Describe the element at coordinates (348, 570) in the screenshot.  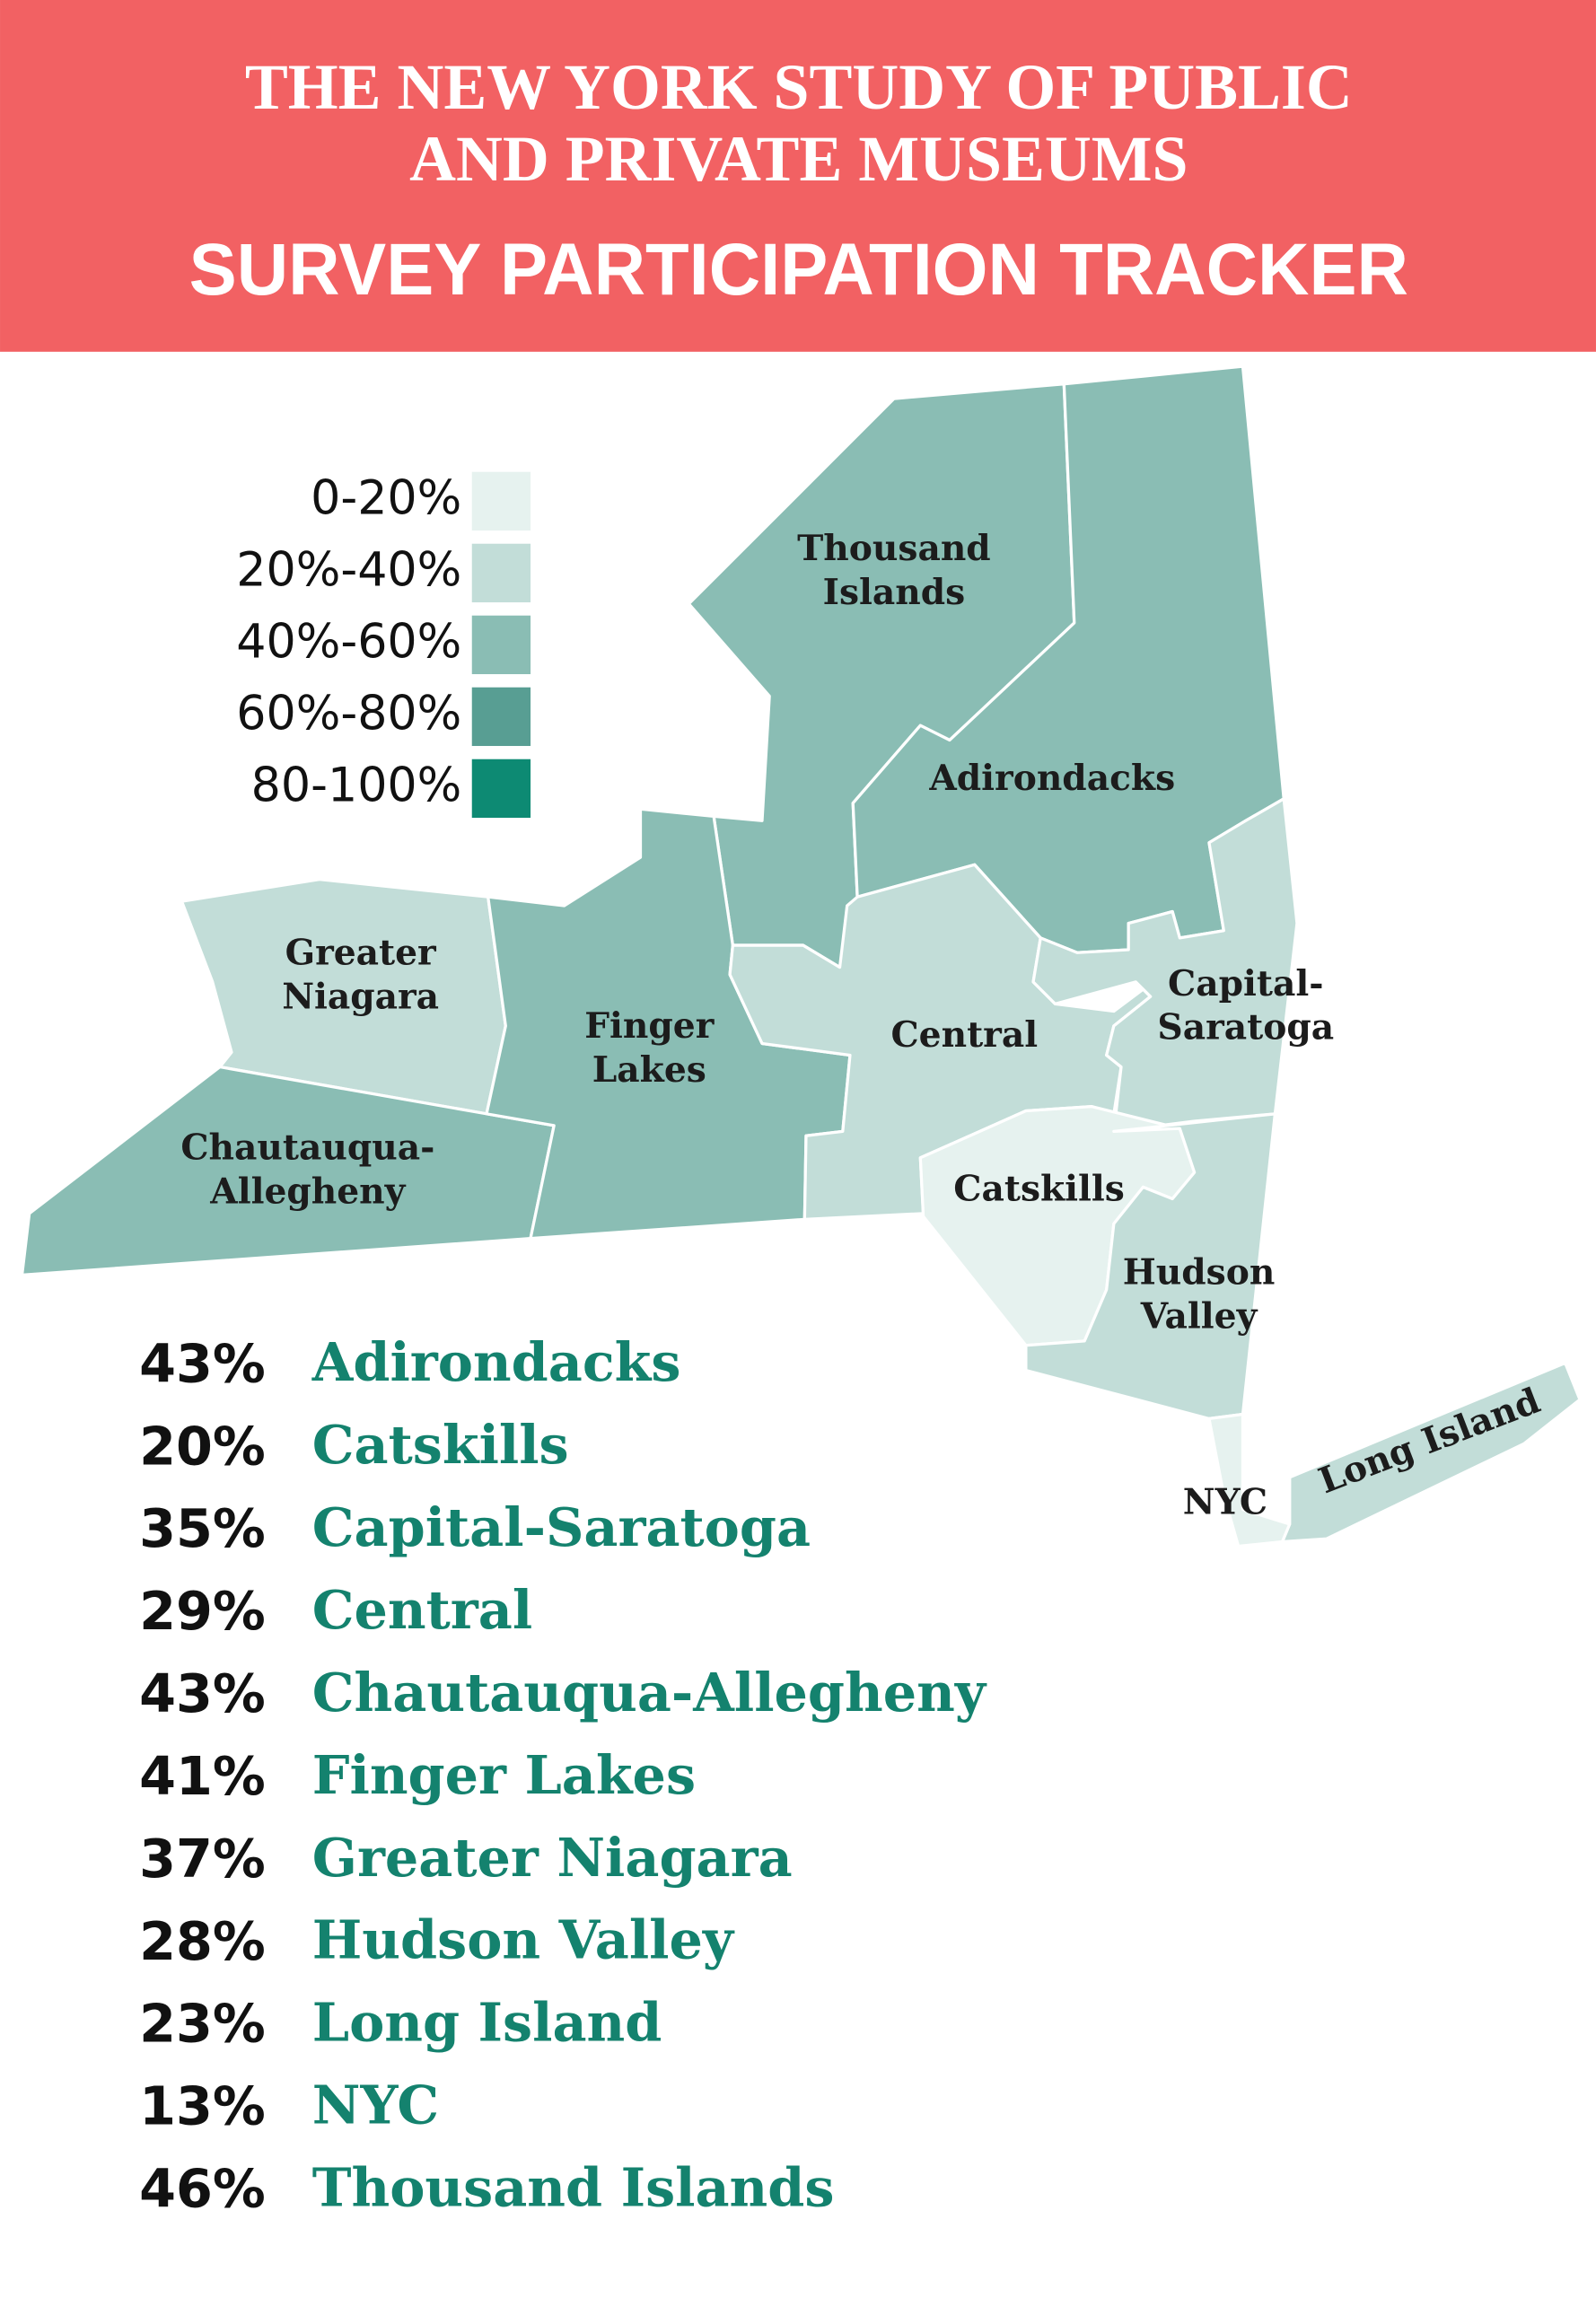
I see `legend-label: 20%-40%` at that location.